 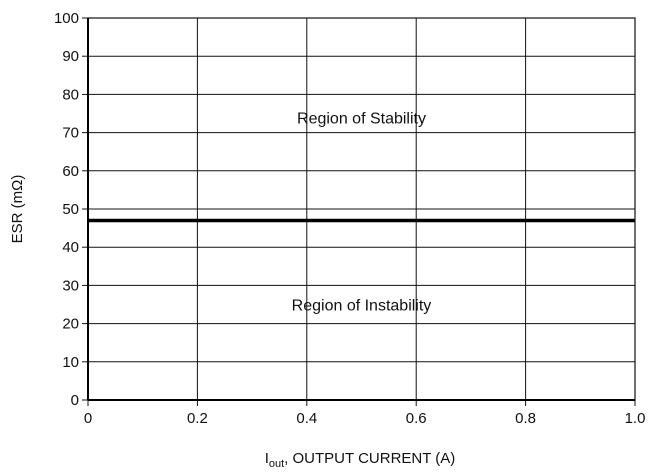 I want to click on region-of-stability-label: Region of Stability, so click(x=361, y=118).